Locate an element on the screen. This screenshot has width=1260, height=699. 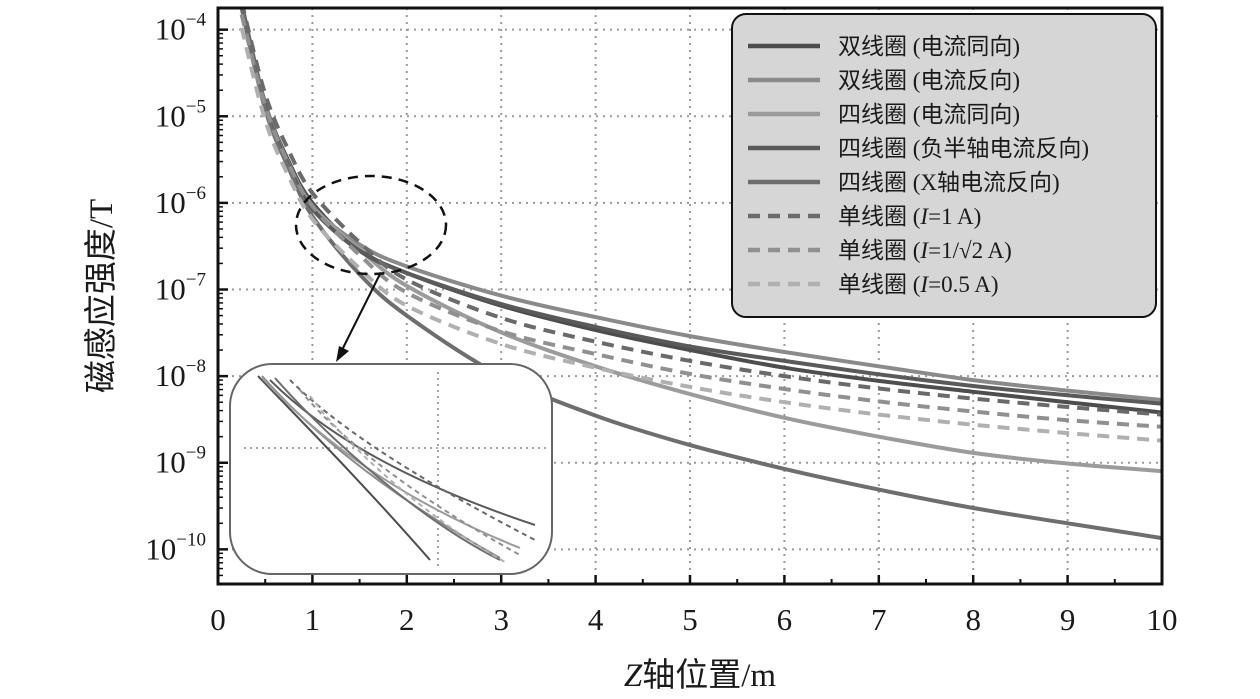
zoom-arrowhead is located at coordinates (342, 354).